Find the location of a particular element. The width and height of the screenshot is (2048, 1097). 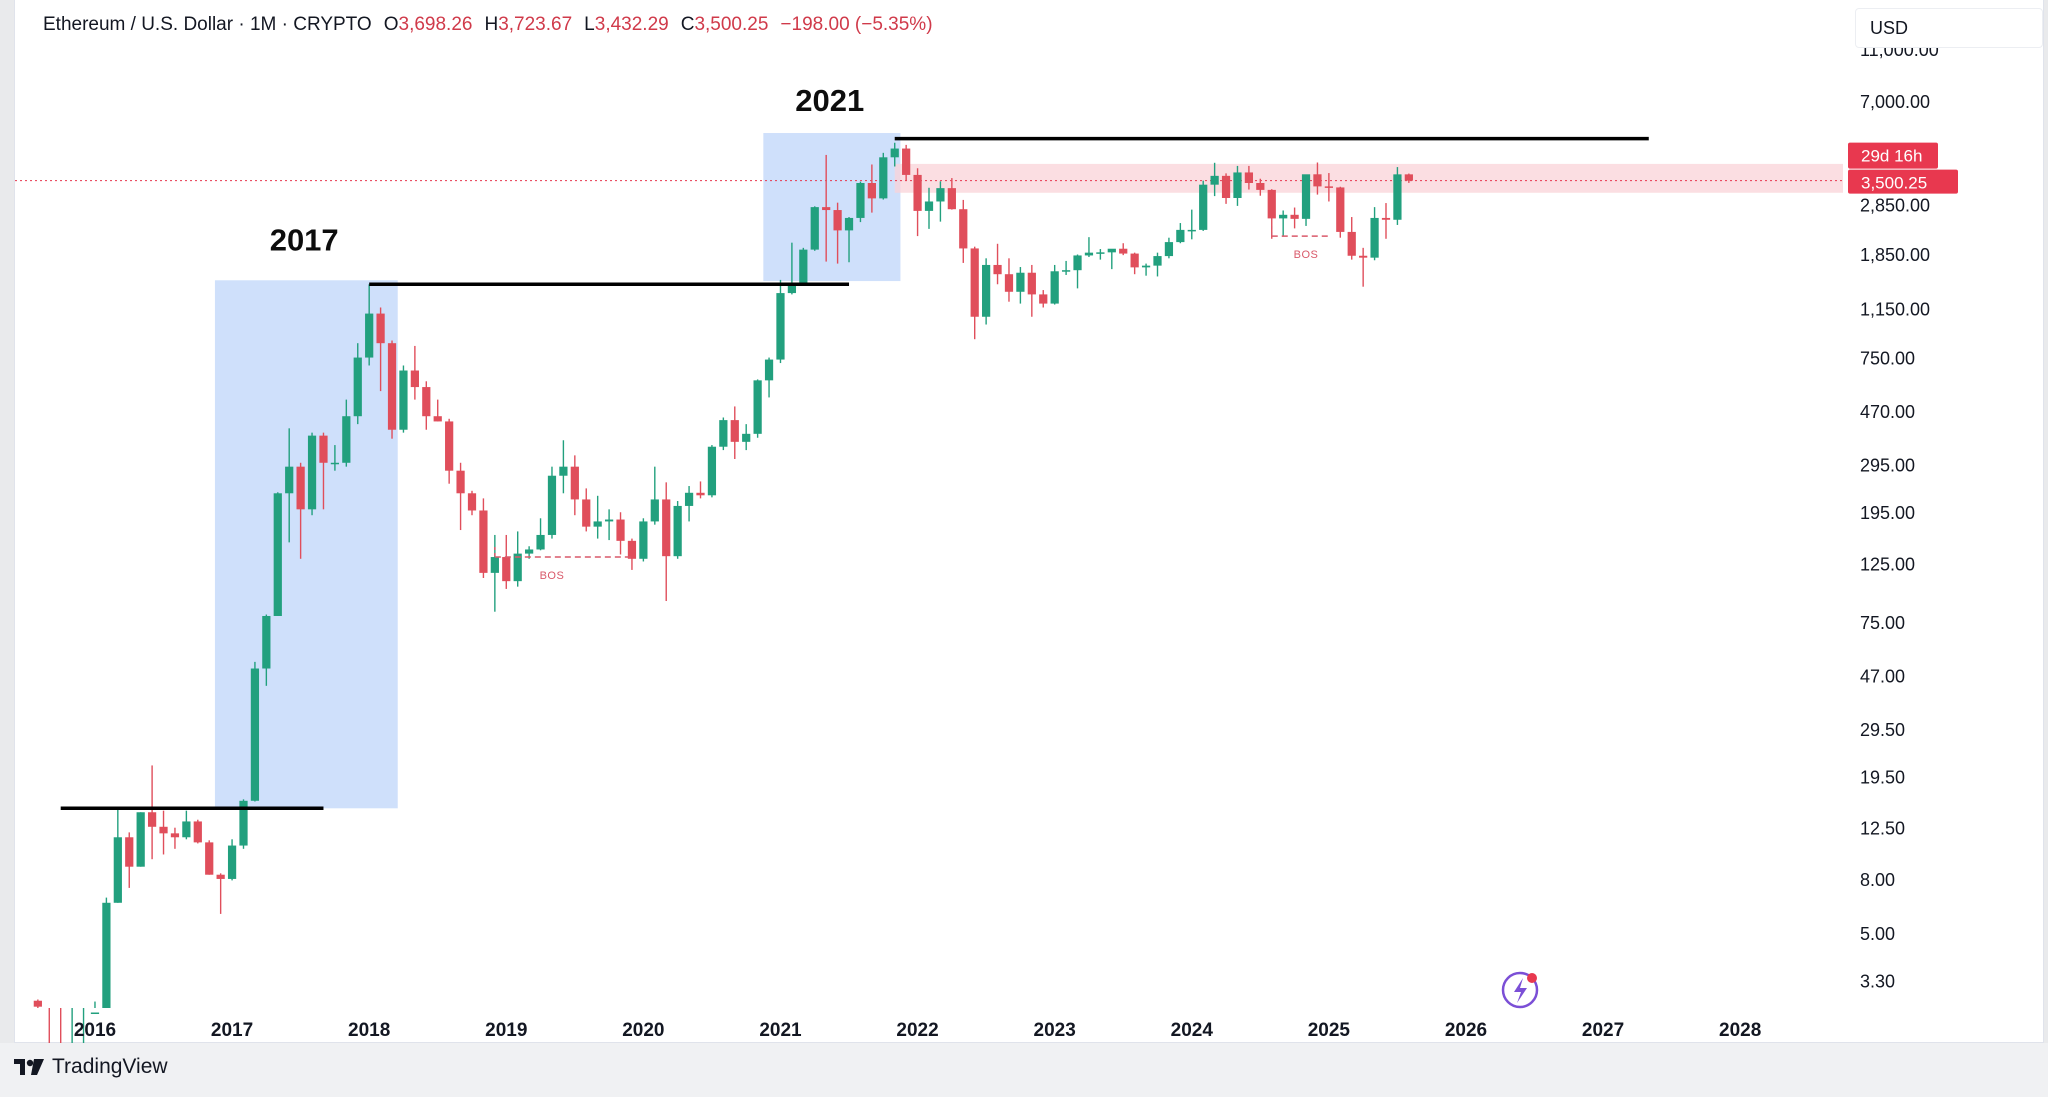

bos-label: BOS is located at coordinates (552, 576).